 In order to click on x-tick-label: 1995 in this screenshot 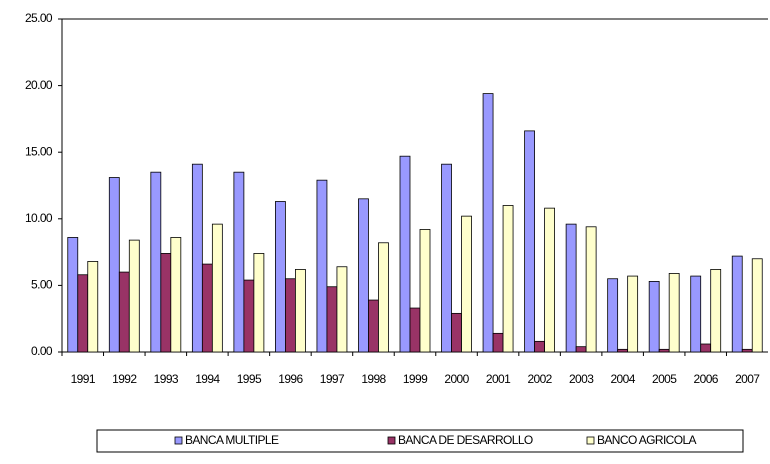, I will do `click(249, 379)`.